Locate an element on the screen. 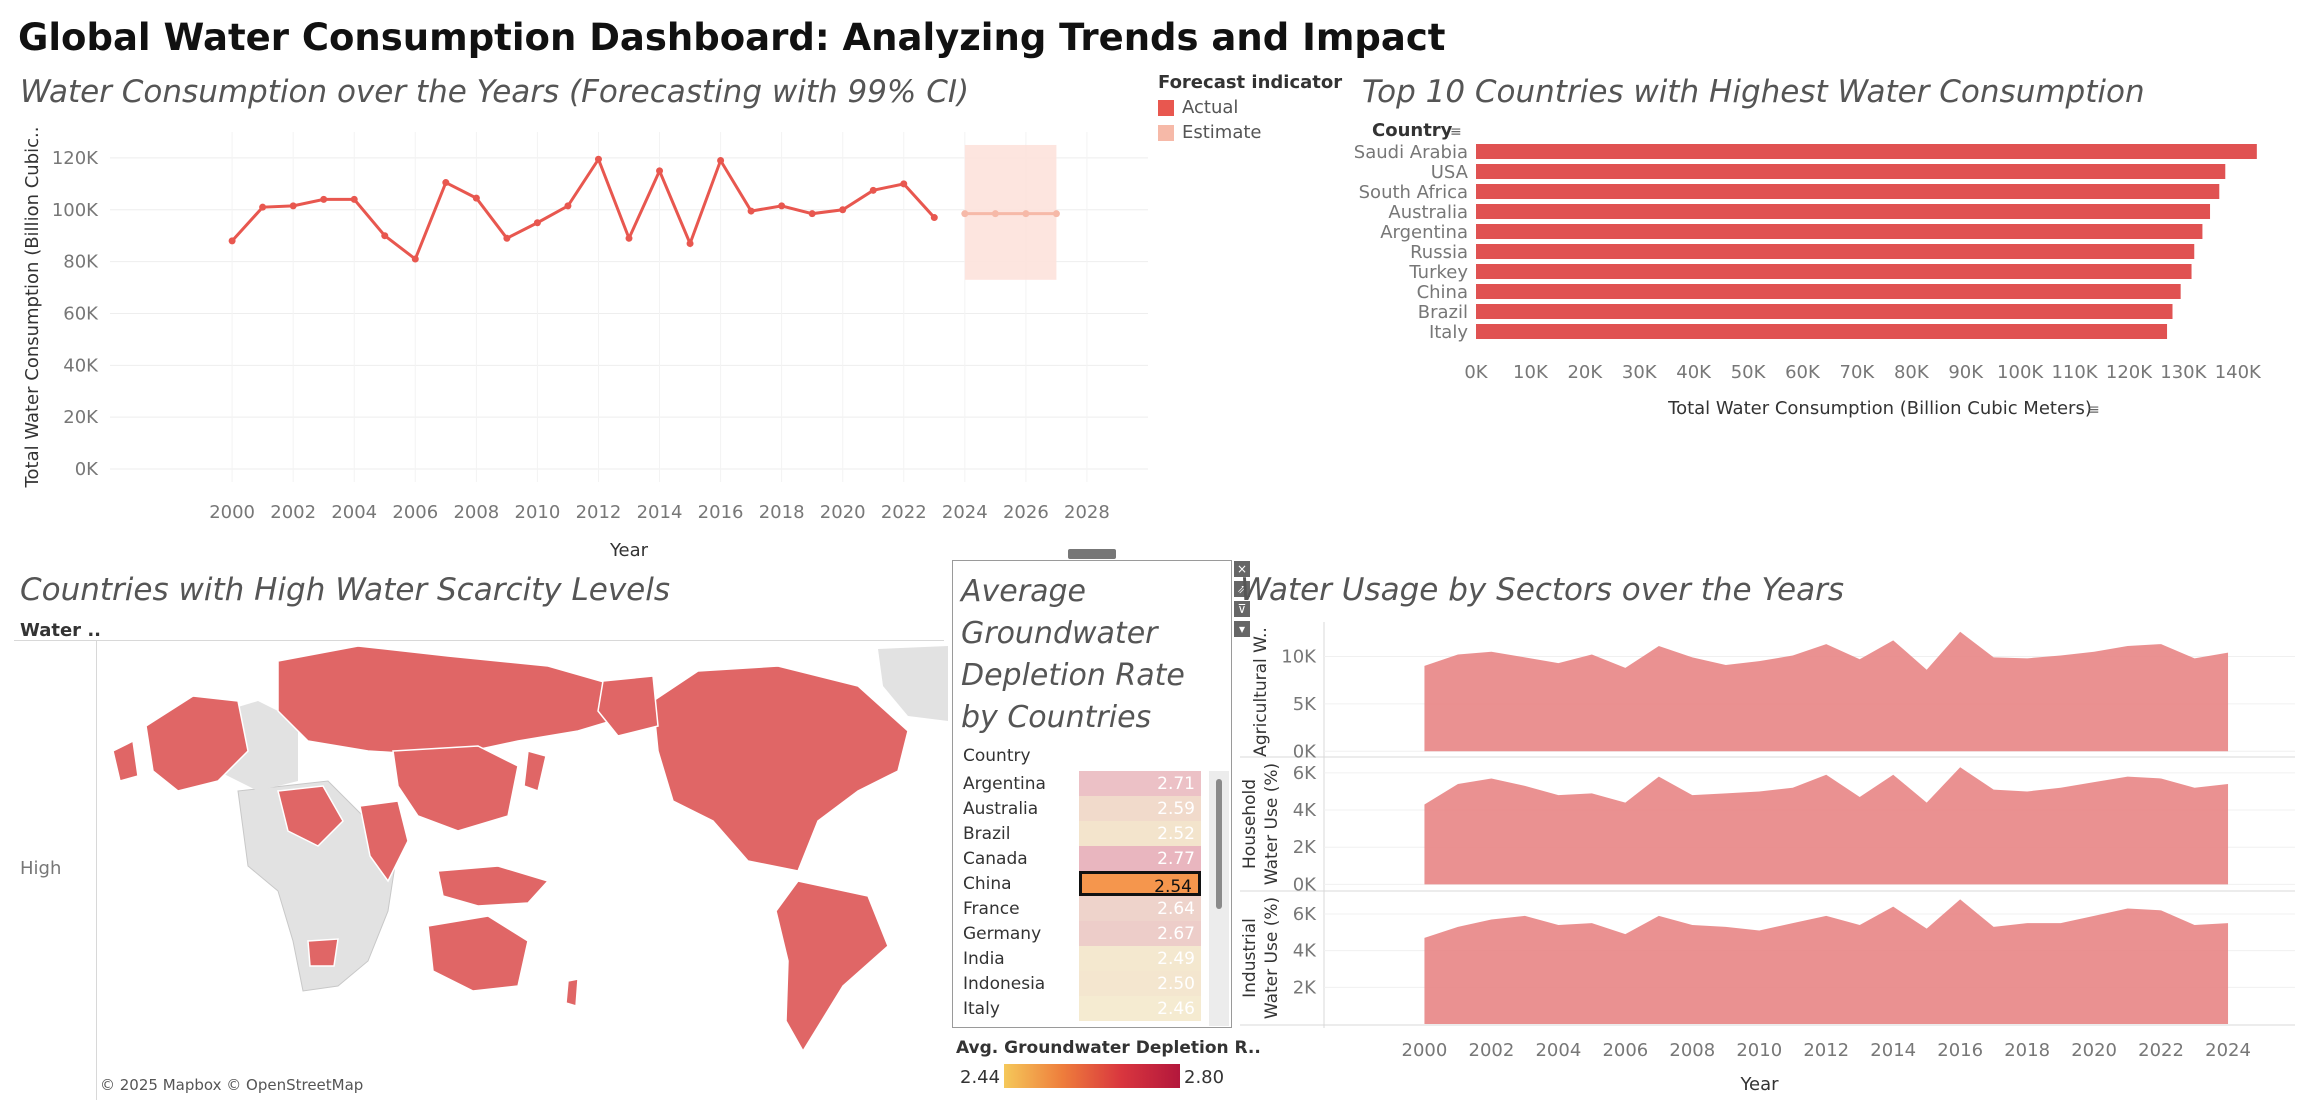  map-middle-east is located at coordinates (310, 816).